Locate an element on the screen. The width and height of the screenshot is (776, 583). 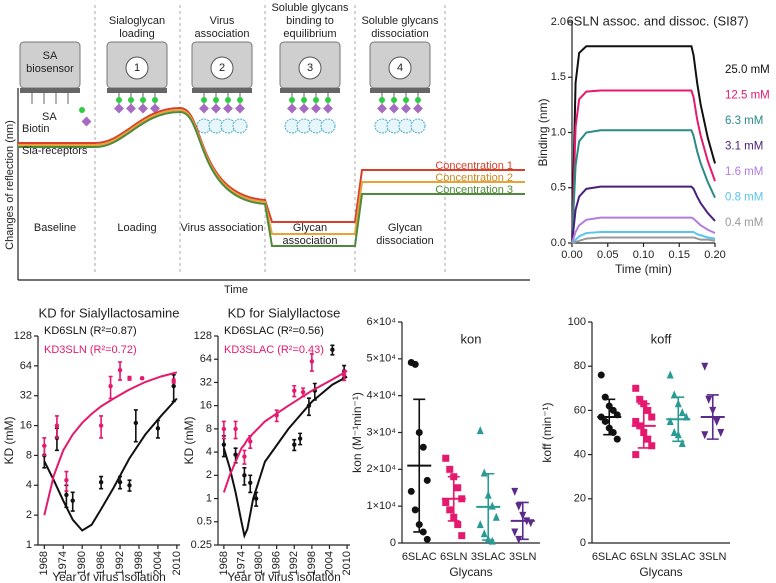
phase-label: association is located at coordinates (309, 241).